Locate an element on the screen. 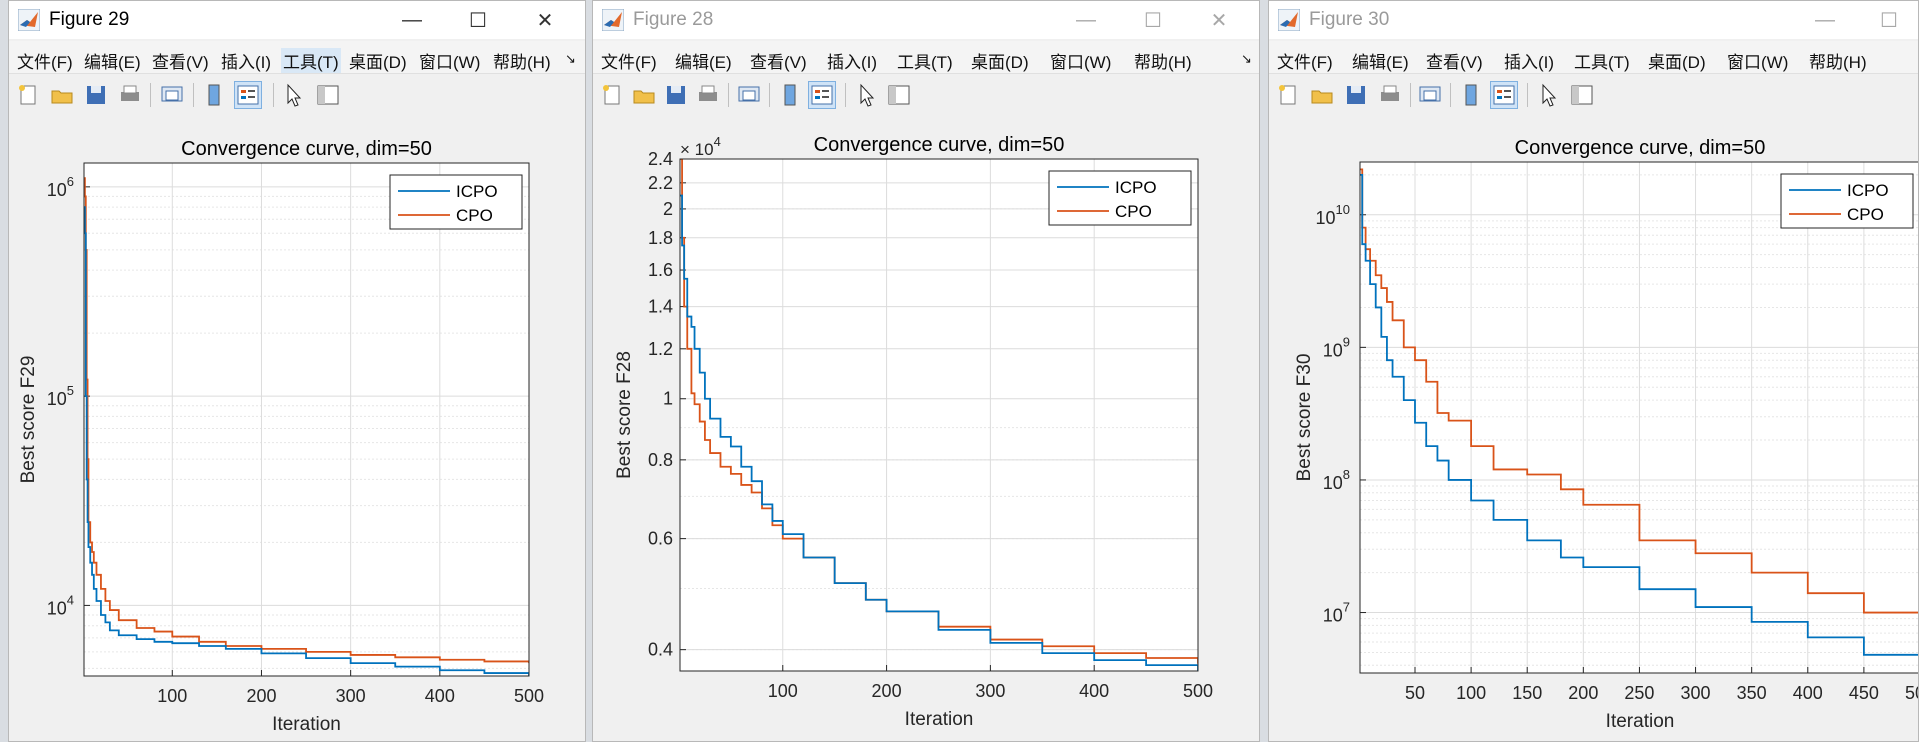 The image size is (1919, 742). title-bar: Figure 29 — ☐ ✕ is located at coordinates (297, 20).